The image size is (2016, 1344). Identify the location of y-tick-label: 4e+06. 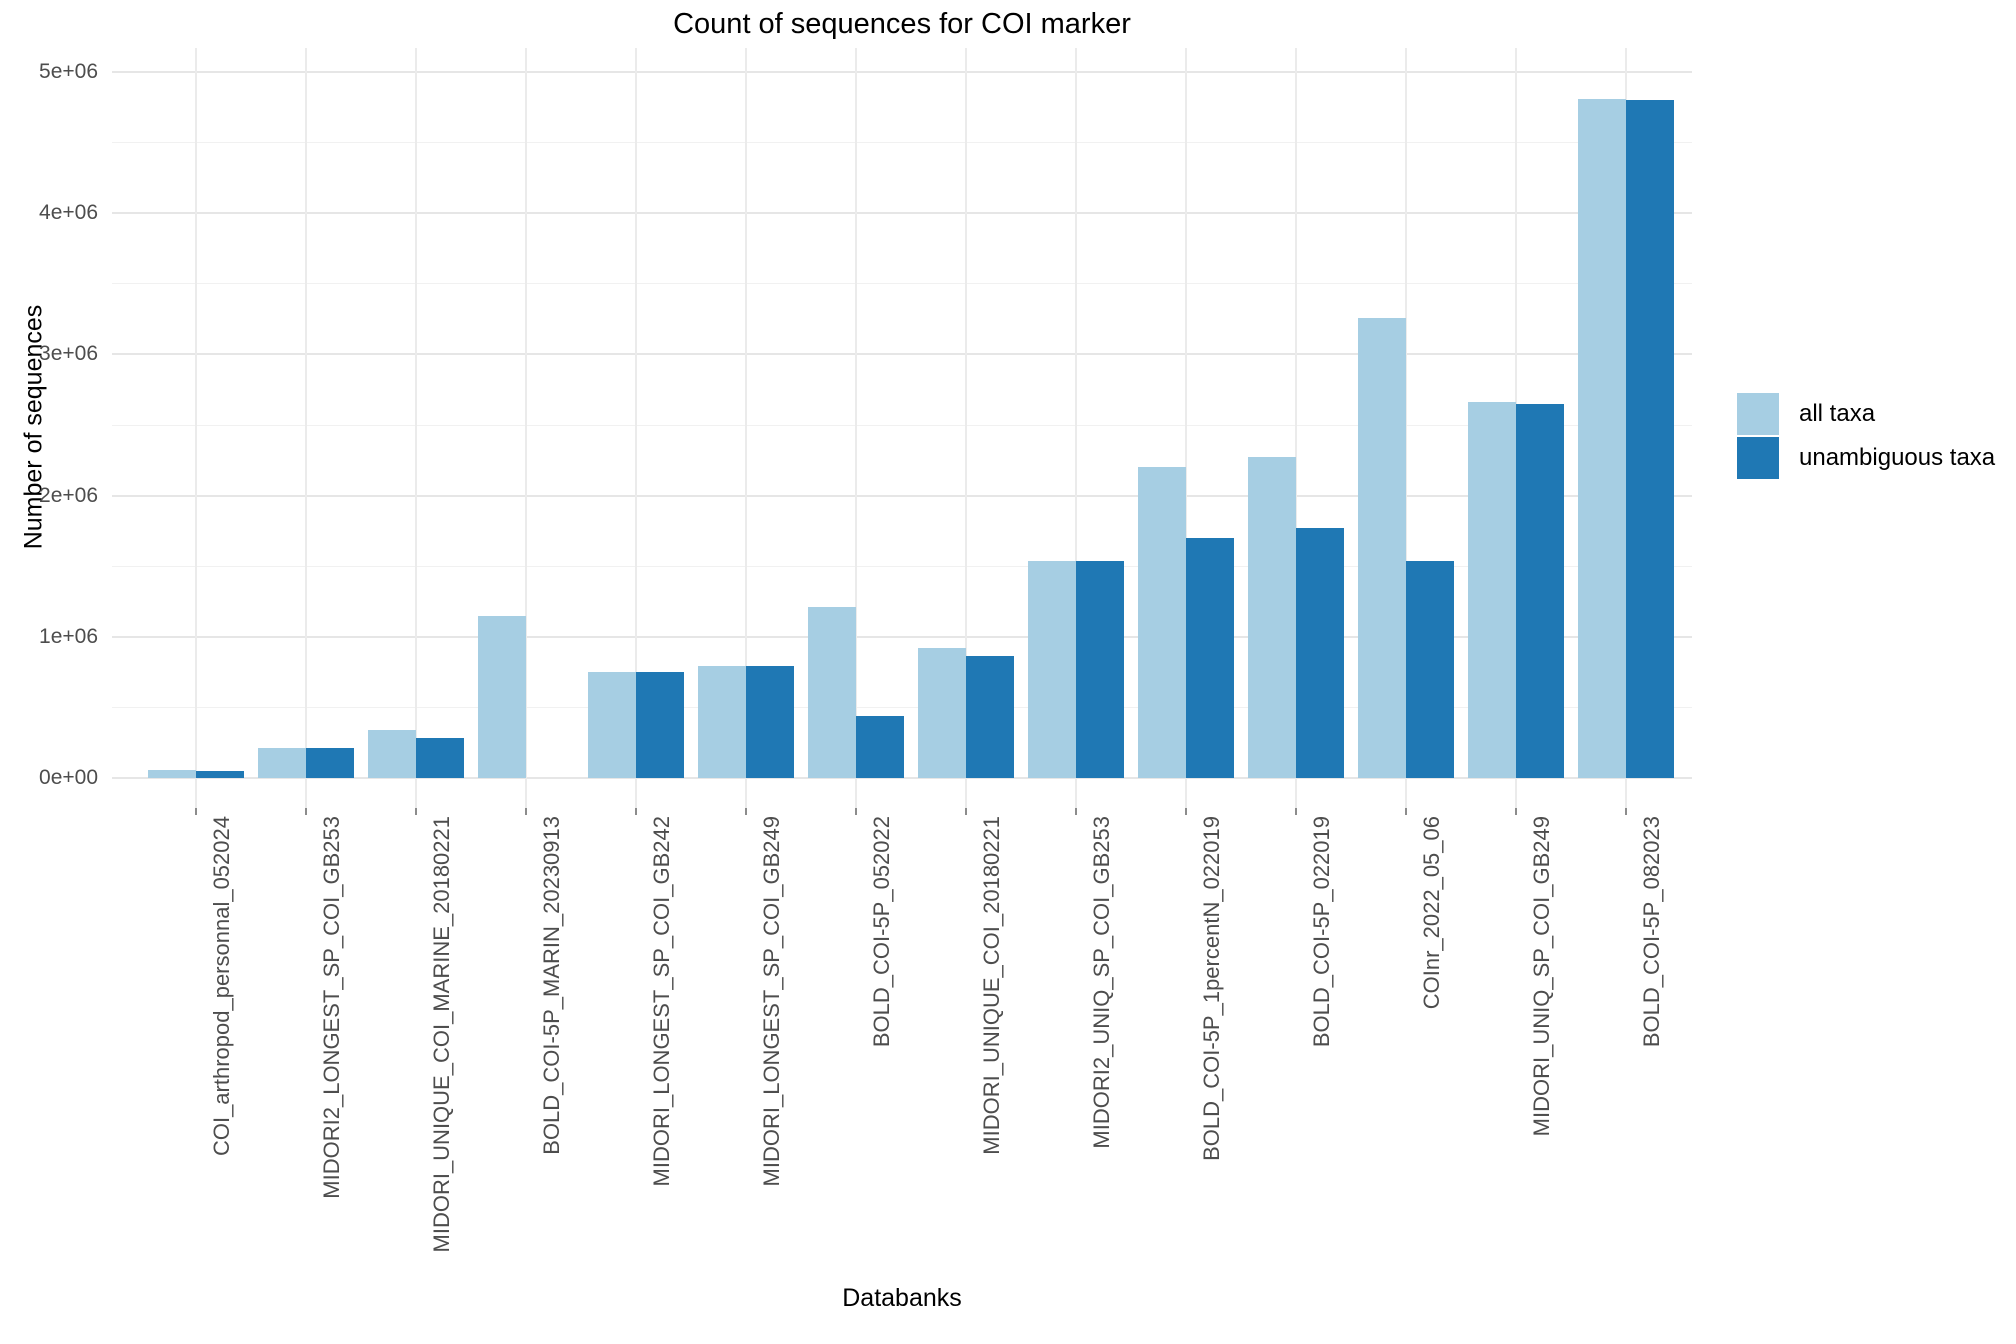
(68, 213).